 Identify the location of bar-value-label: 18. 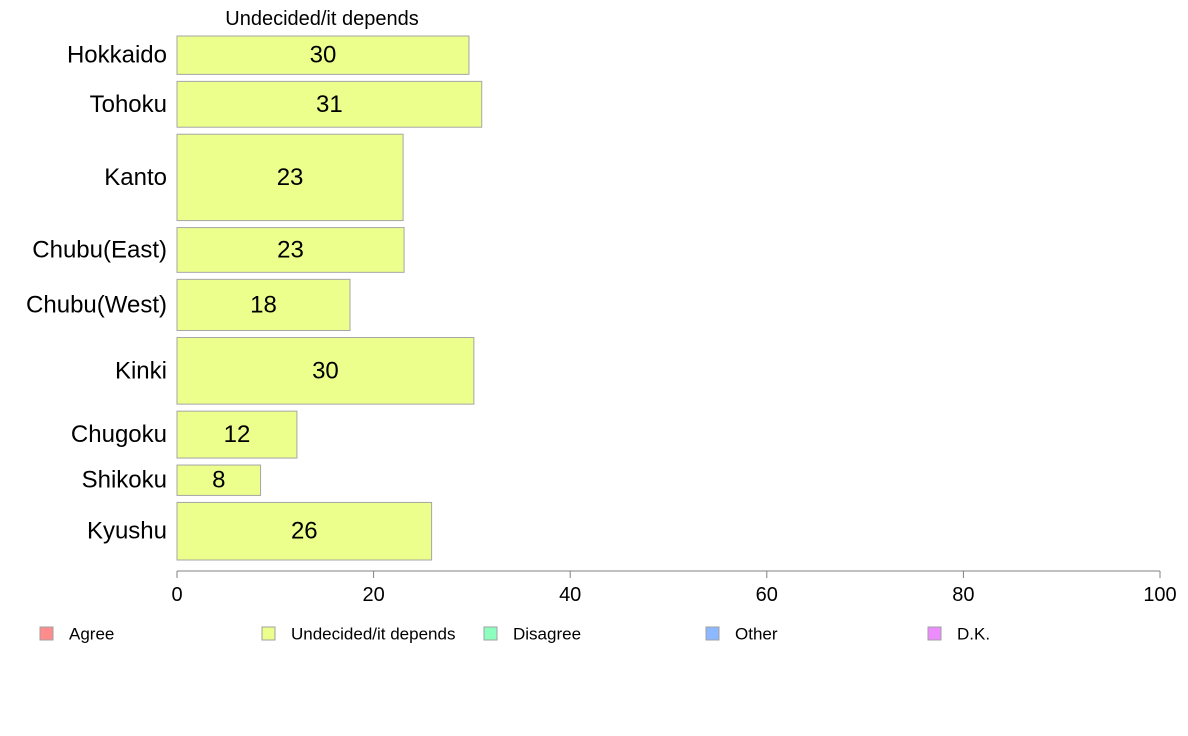
(263, 304).